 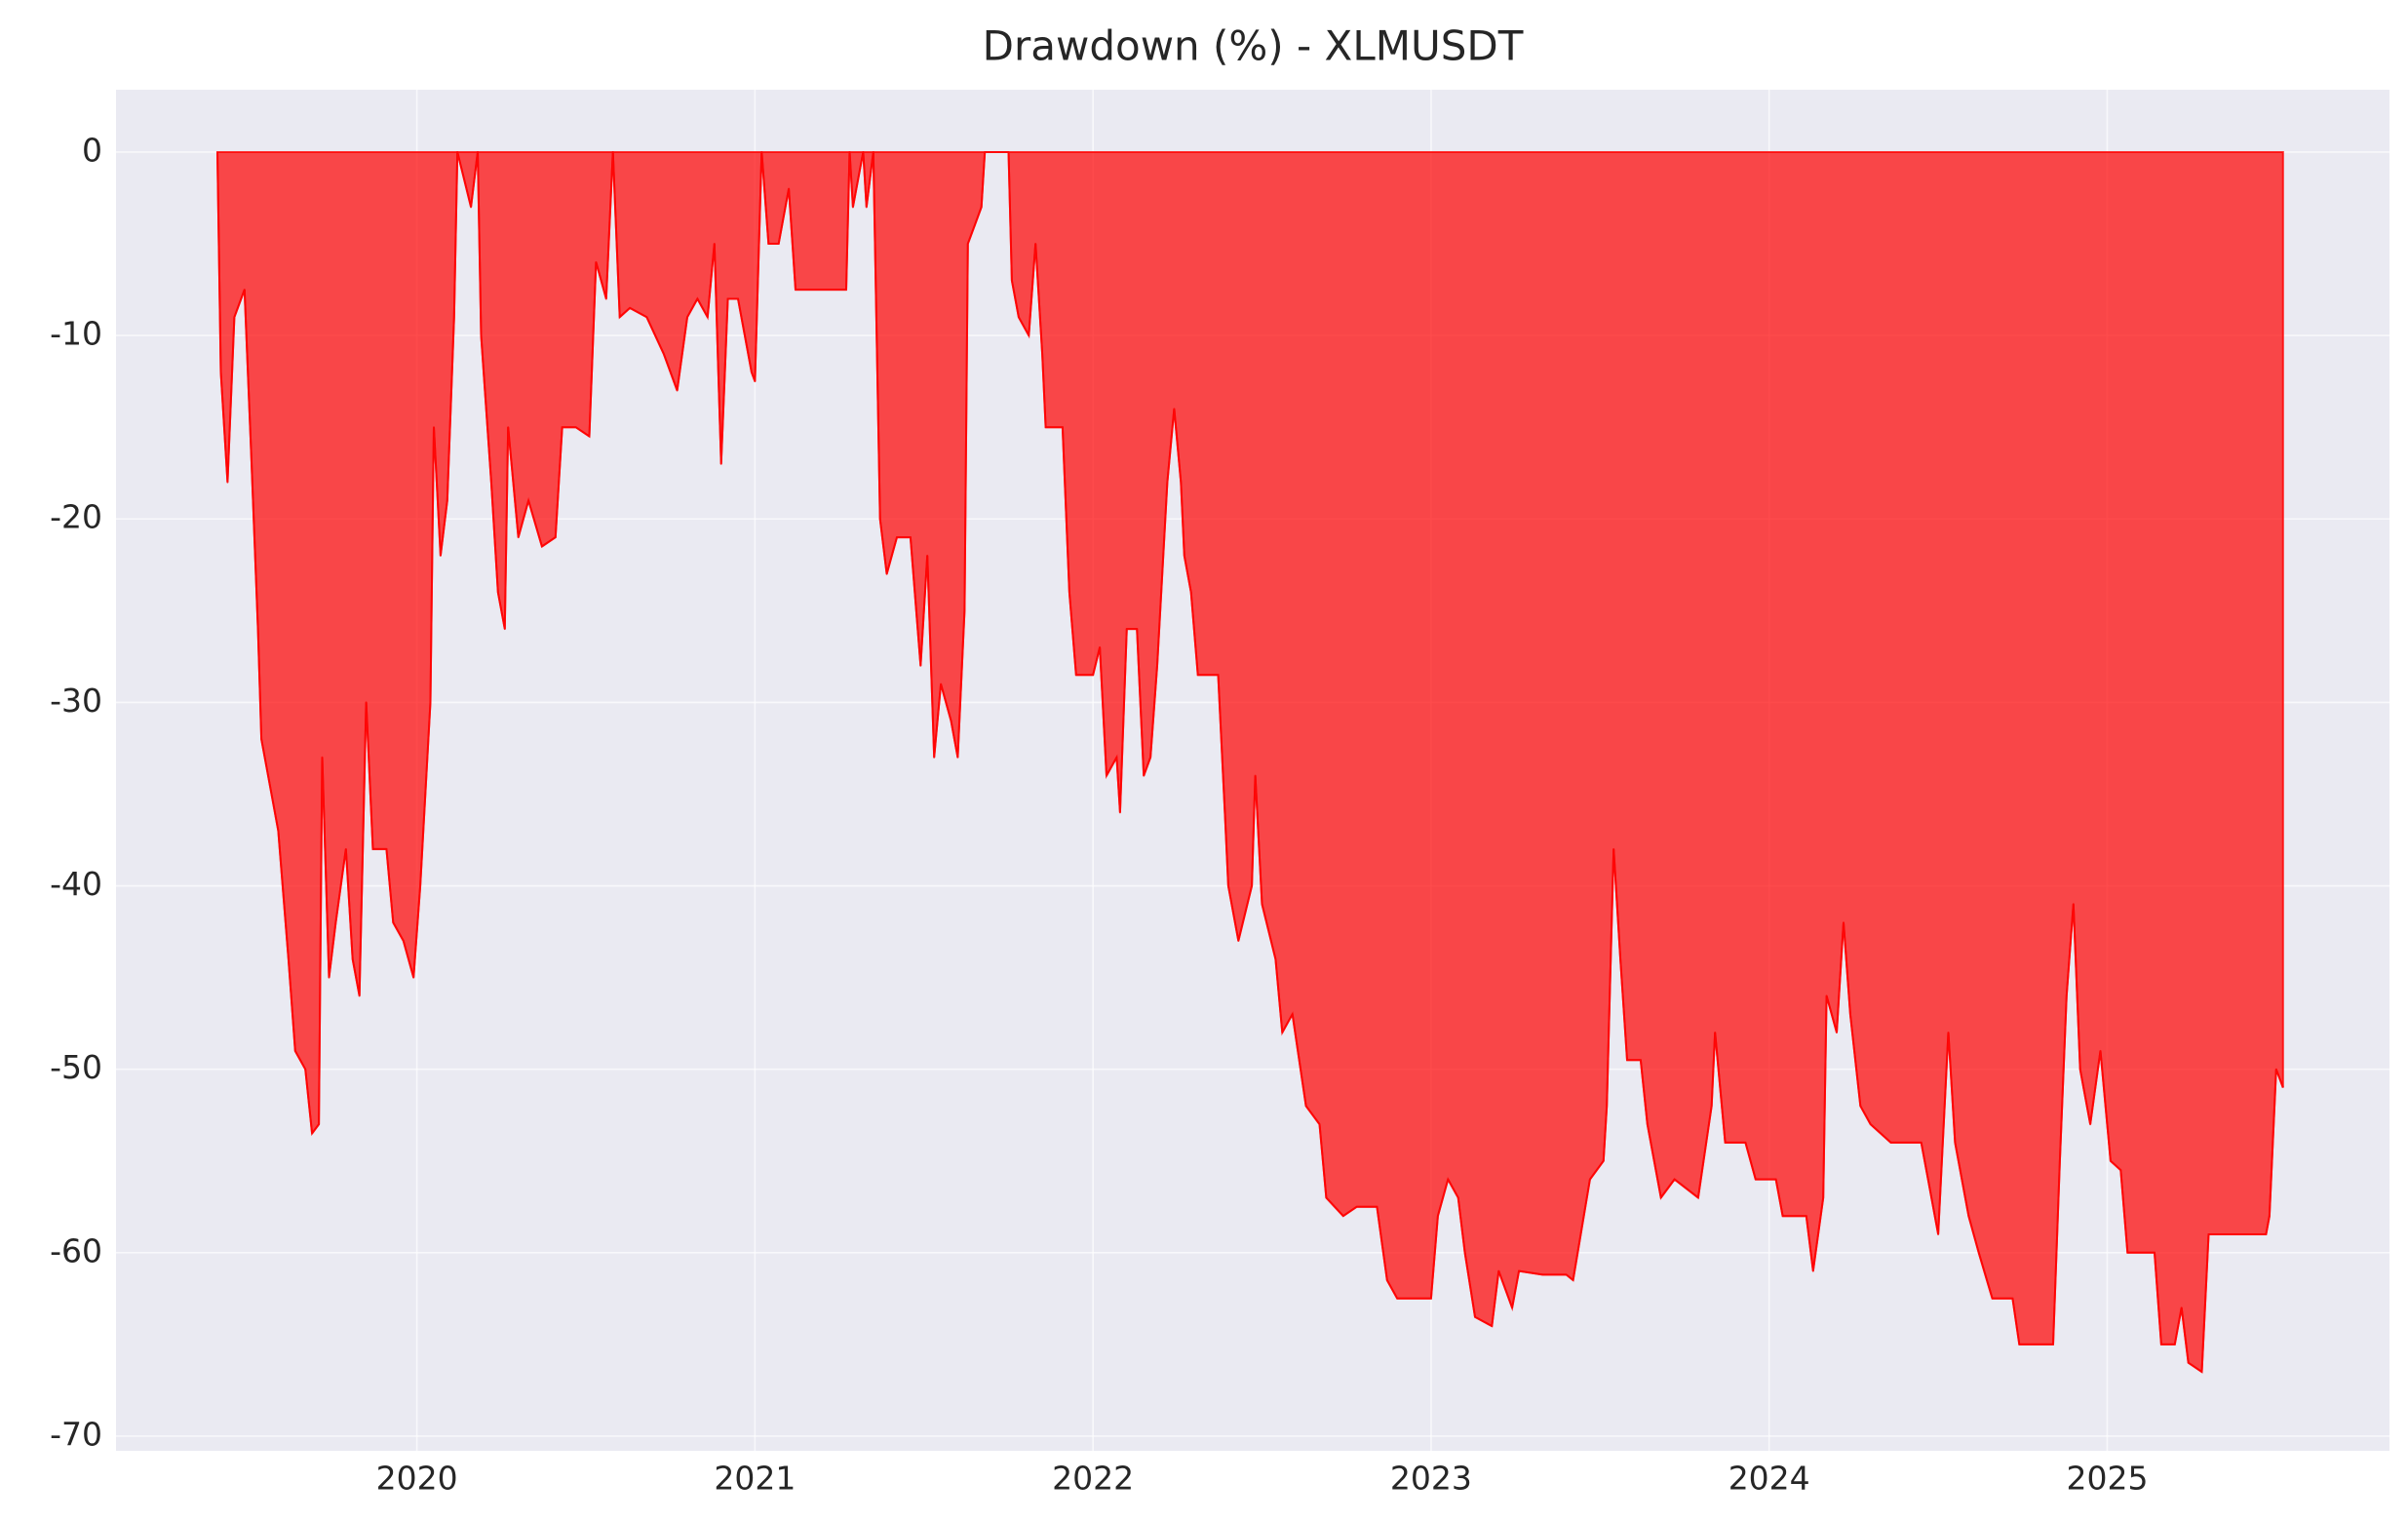 I want to click on x-tick-label: 2024, so click(x=1769, y=1479).